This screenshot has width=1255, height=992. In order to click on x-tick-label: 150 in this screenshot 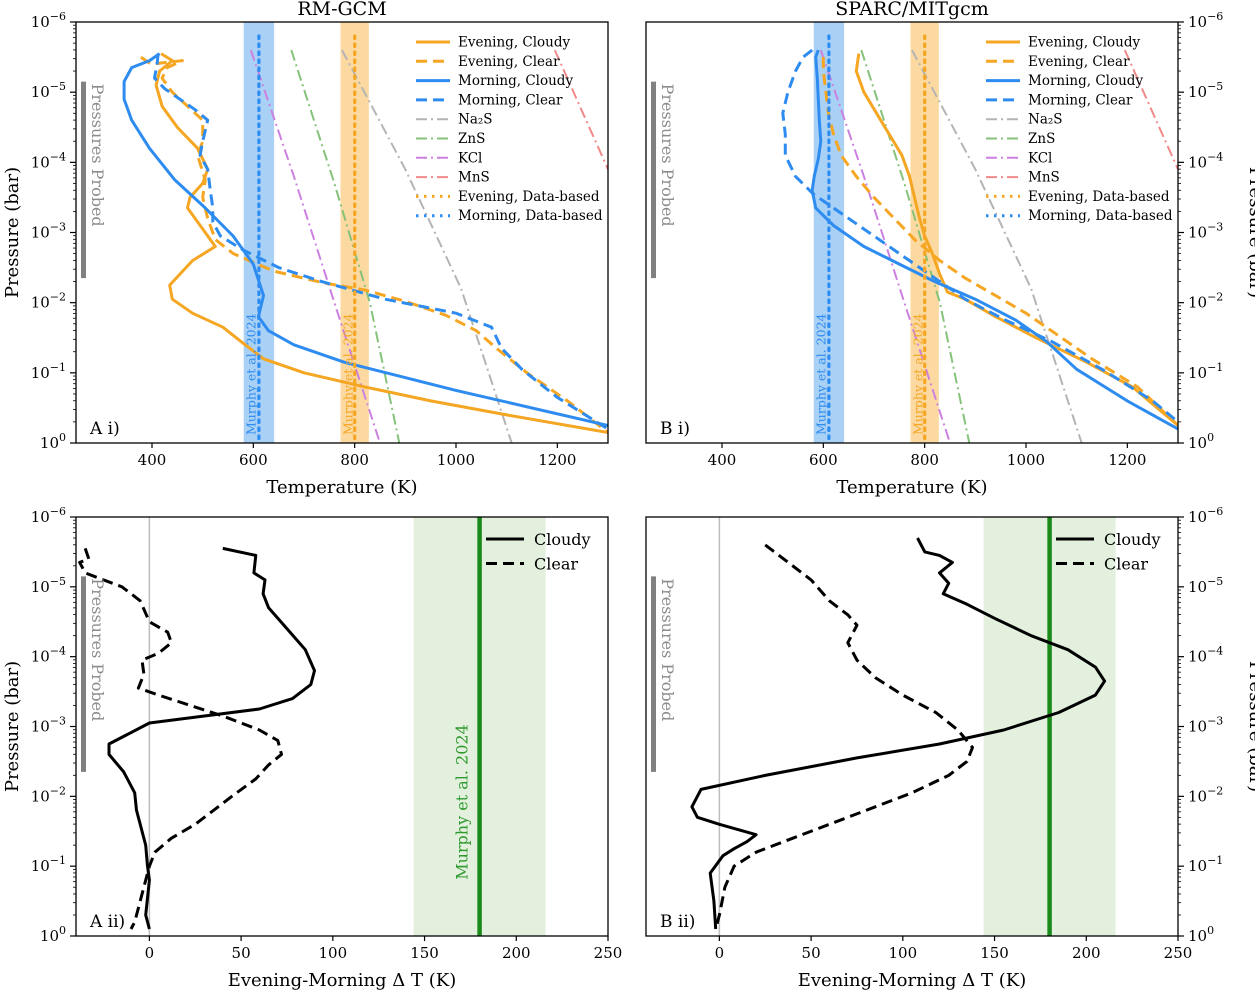, I will do `click(424, 953)`.